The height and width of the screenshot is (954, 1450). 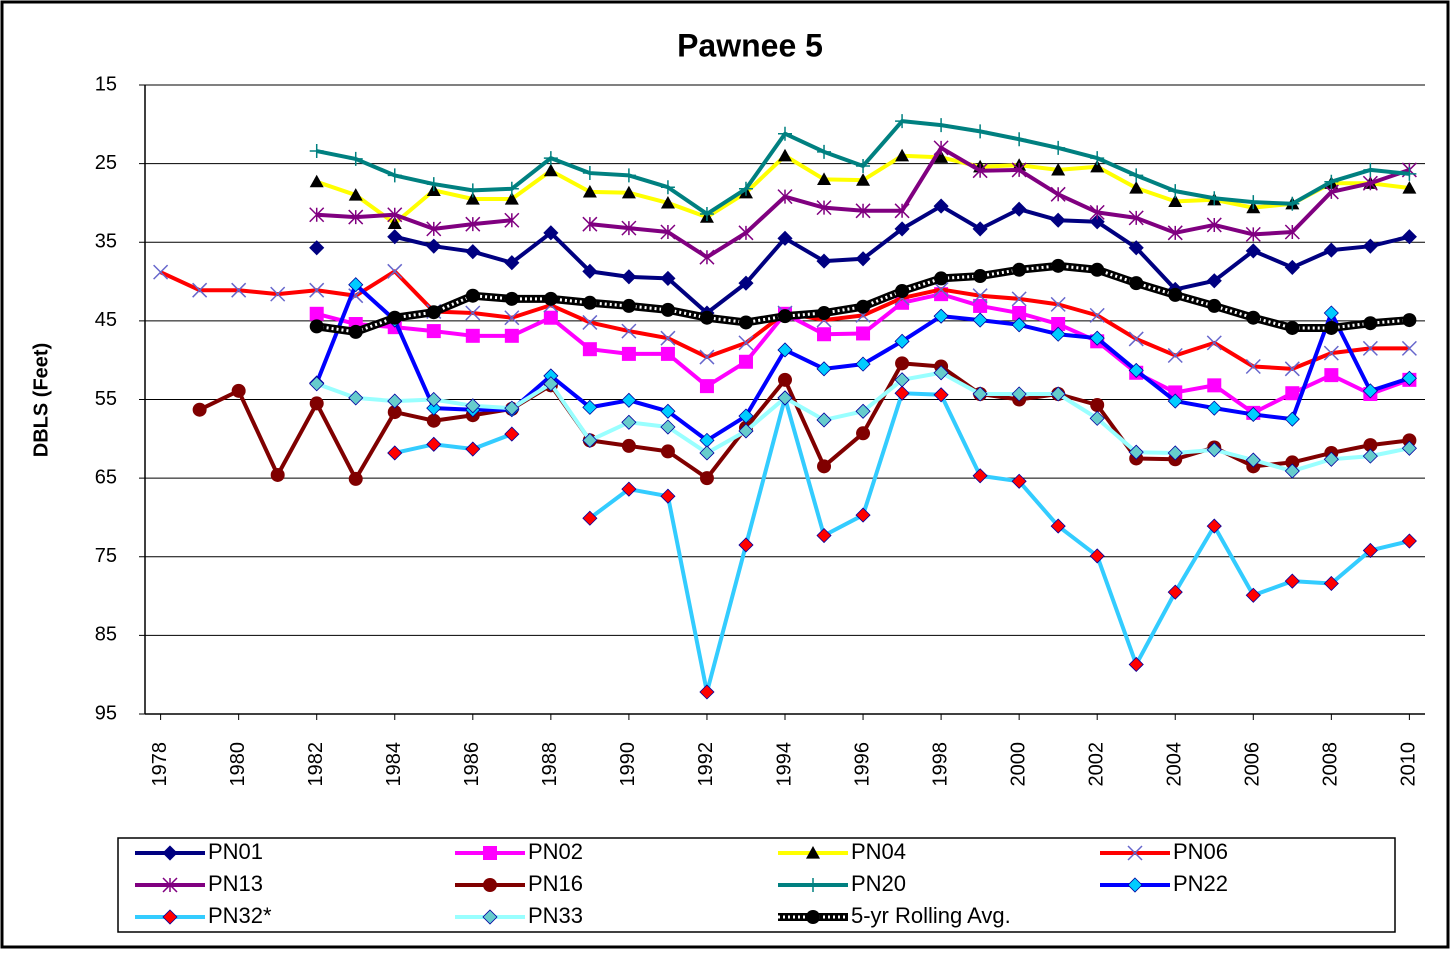 I want to click on legend-label: PN04, so click(x=878, y=851).